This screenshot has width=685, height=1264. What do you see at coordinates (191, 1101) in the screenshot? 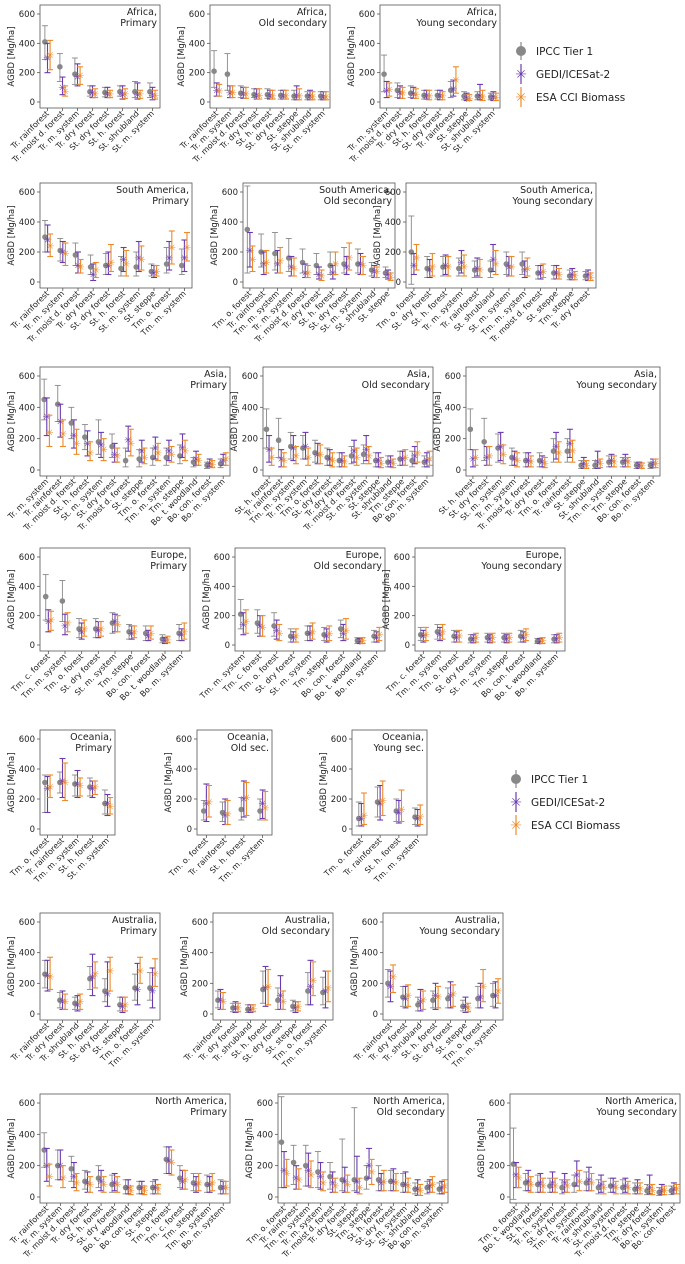
I see `panel-title-region: North America,` at bounding box center [191, 1101].